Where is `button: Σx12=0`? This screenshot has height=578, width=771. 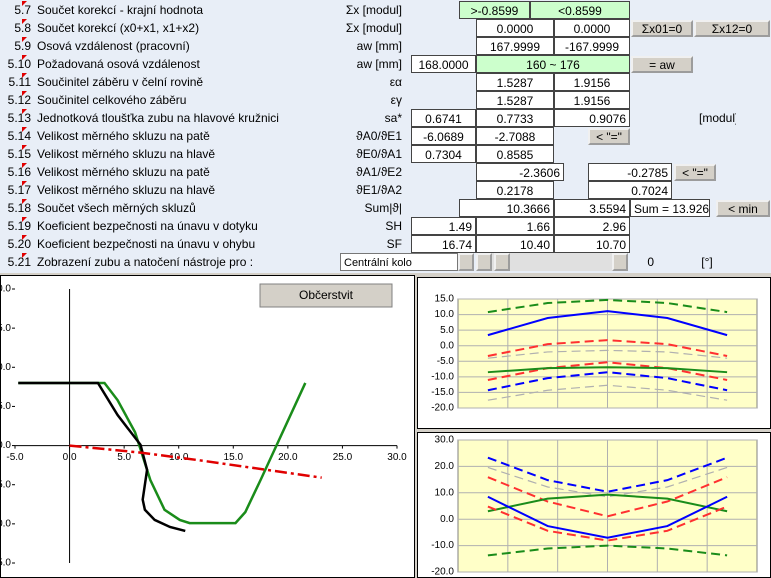
button: Σx12=0 is located at coordinates (732, 28).